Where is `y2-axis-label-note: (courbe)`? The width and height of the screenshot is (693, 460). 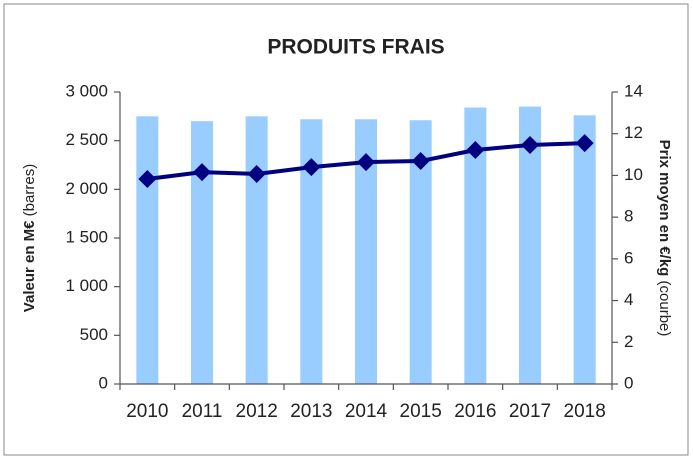
y2-axis-label-note: (courbe) is located at coordinates (664, 309).